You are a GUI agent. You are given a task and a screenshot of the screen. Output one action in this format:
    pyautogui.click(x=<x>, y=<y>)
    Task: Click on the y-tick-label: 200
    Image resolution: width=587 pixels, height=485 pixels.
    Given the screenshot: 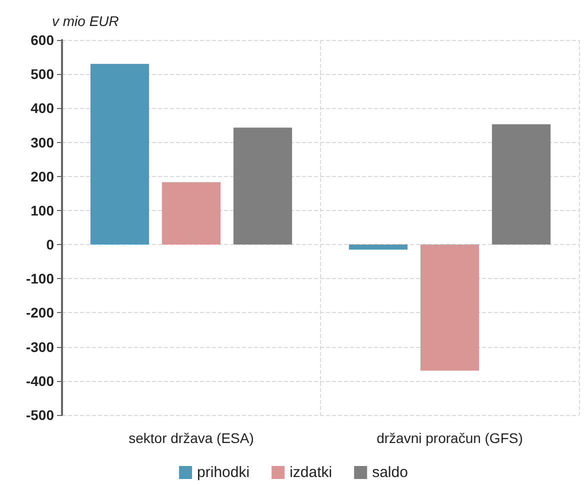 What is the action you would take?
    pyautogui.click(x=42, y=176)
    